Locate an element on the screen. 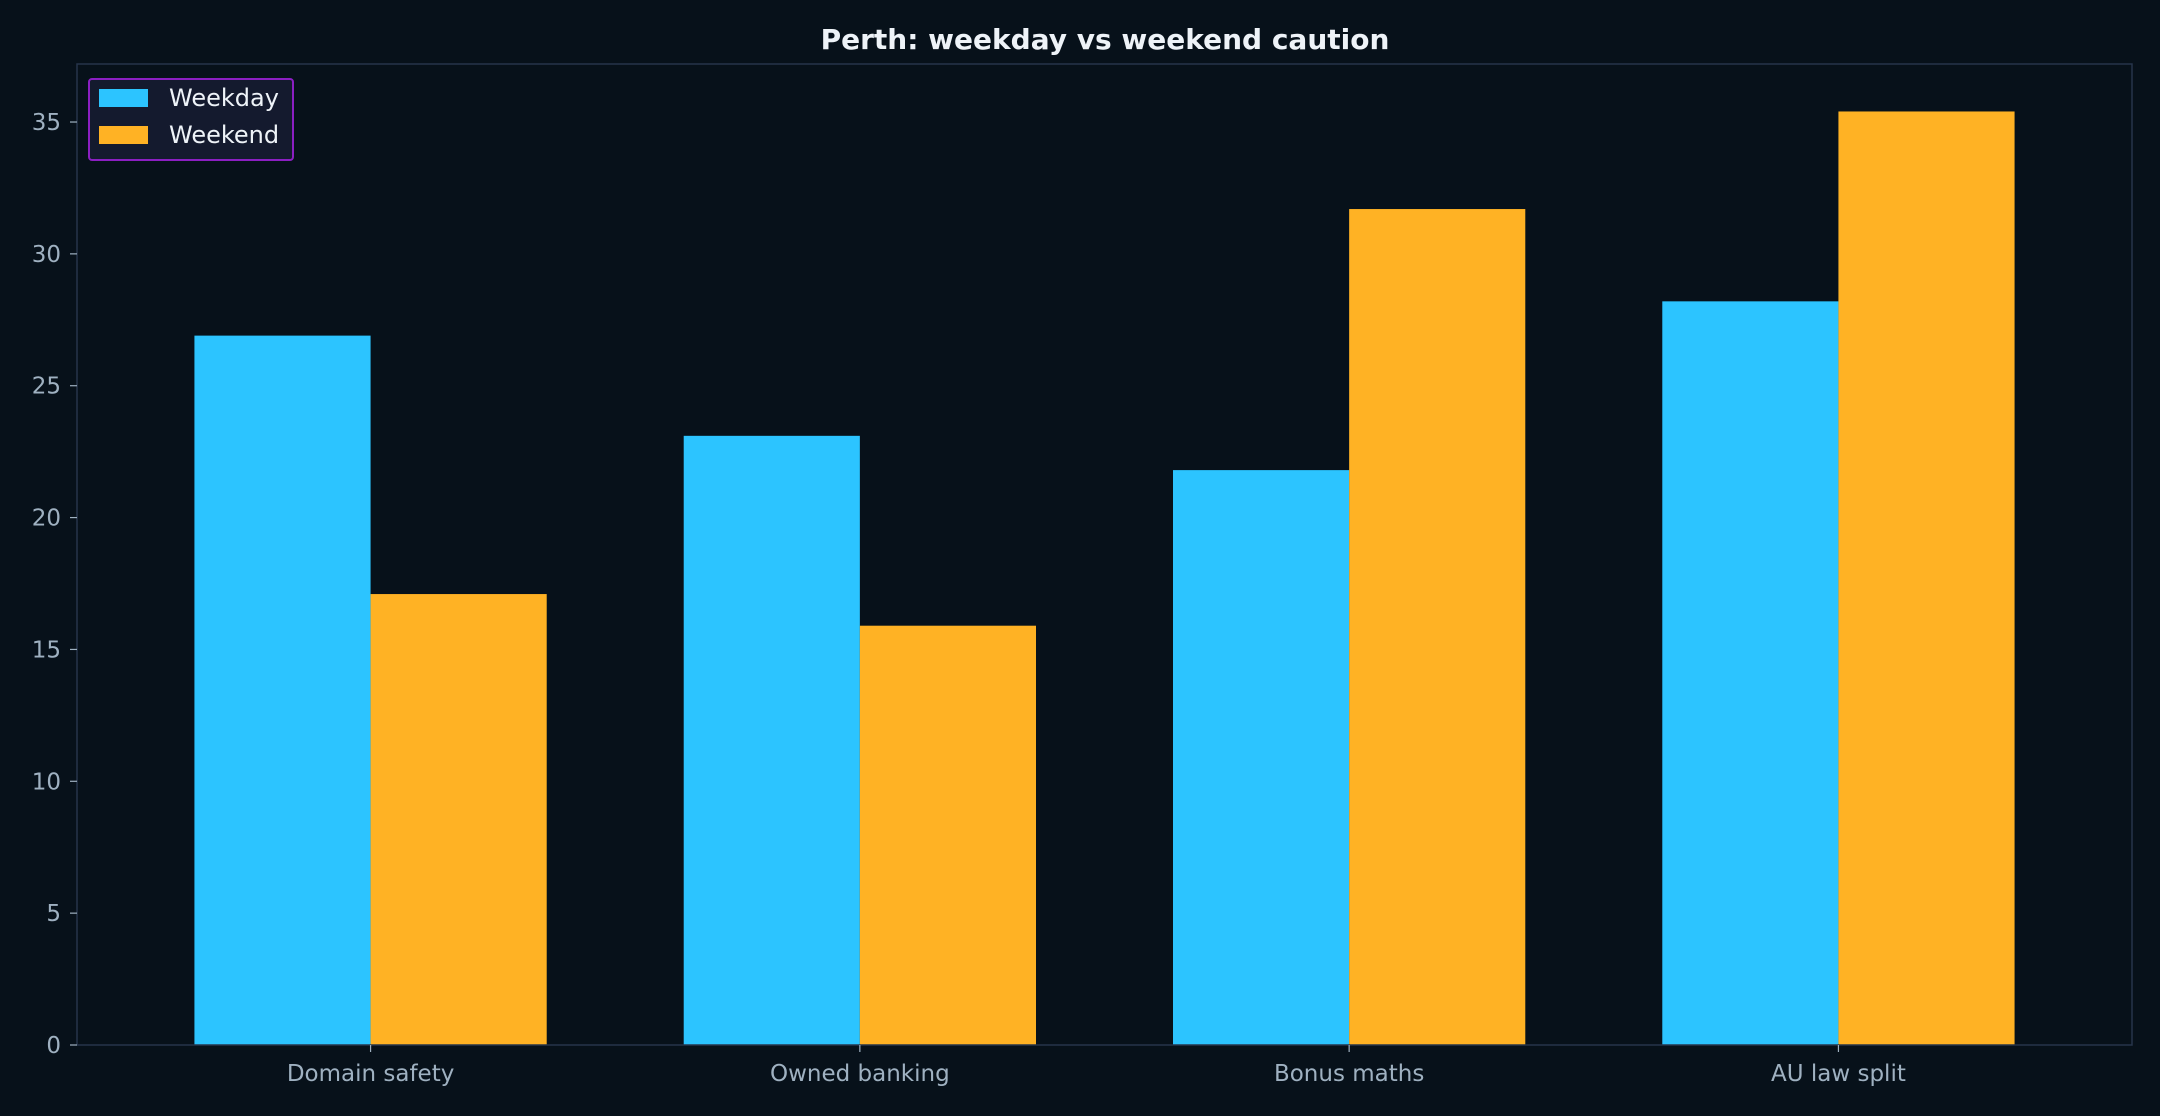 The width and height of the screenshot is (2160, 1116). legend-label-weekend: Weekend is located at coordinates (224, 135).